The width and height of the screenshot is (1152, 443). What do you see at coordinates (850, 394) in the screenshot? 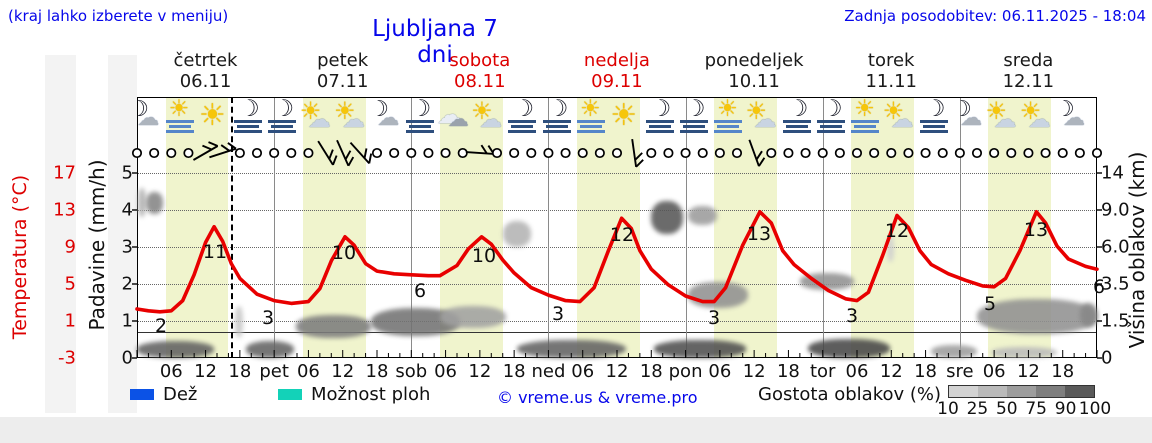
I see `cloud-density-label: Gostota oblakov (%)` at bounding box center [850, 394].